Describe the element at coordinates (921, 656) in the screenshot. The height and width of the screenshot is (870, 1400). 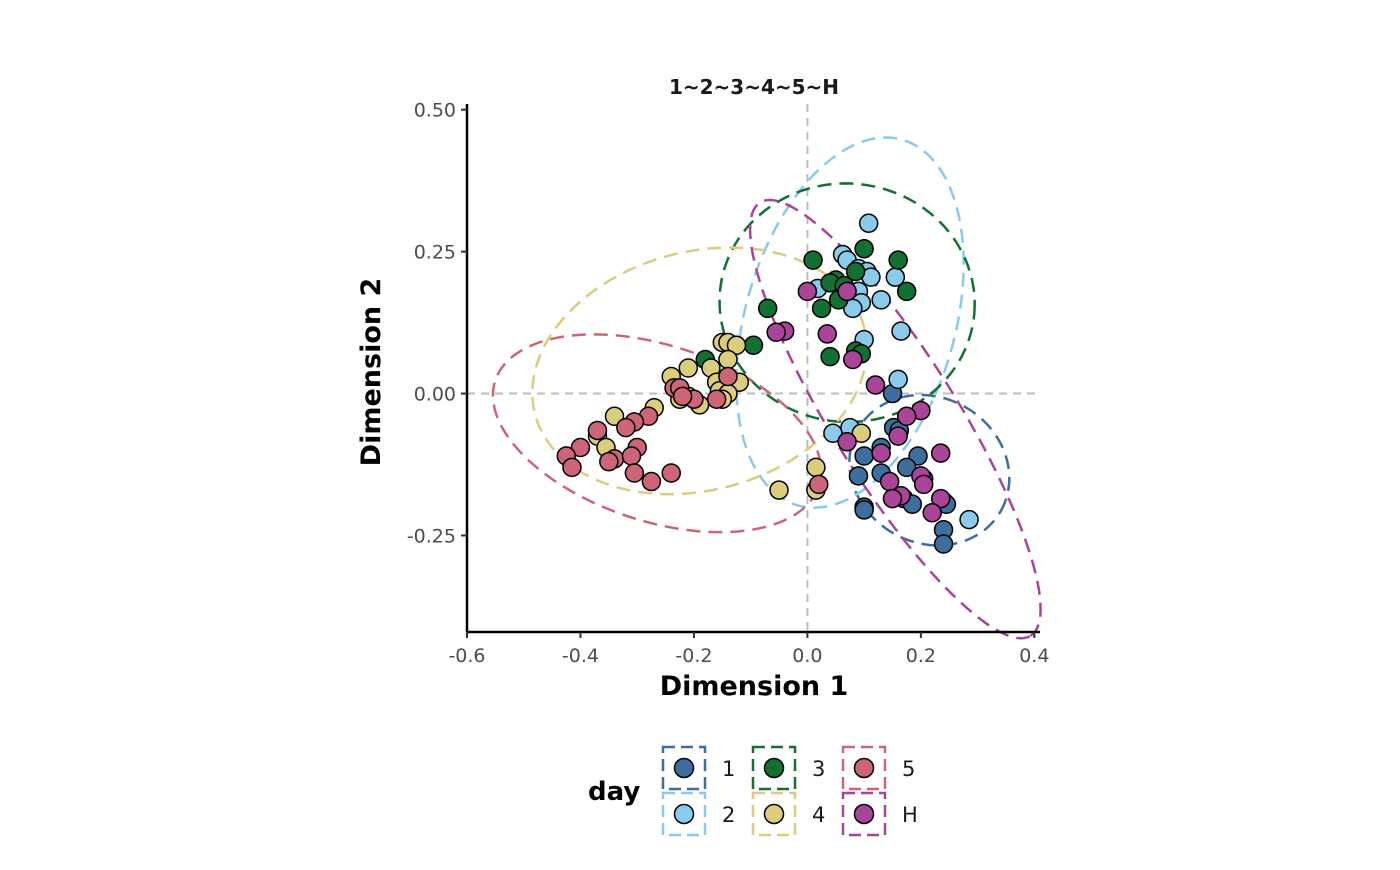
I see `x-tick-label: 0.2` at that location.